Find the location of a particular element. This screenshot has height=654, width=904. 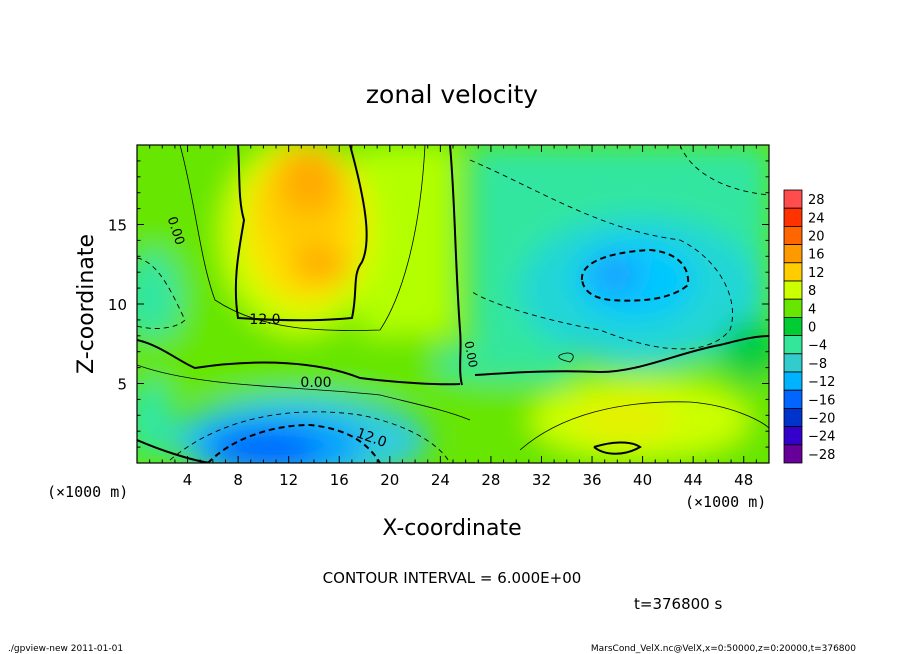

contour-interval: CONTOUR INTERVAL = 6.000E+00 is located at coordinates (452, 578).